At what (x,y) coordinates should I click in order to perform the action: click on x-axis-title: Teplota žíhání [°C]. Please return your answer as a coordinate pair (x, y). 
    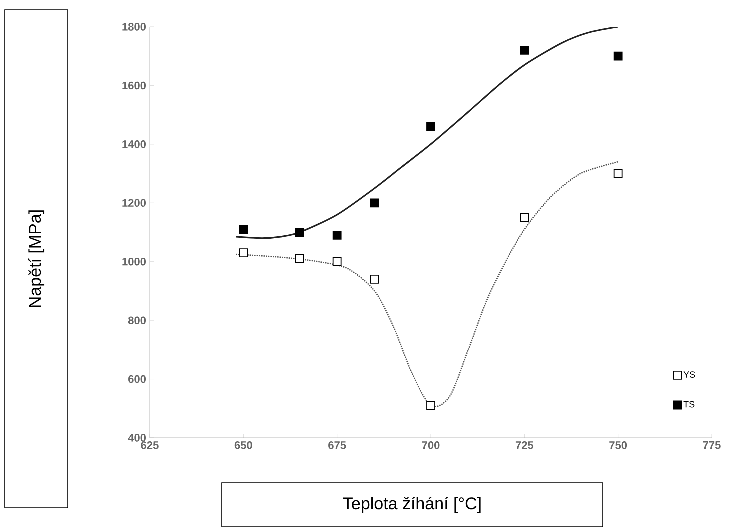
    Looking at the image, I should click on (412, 505).